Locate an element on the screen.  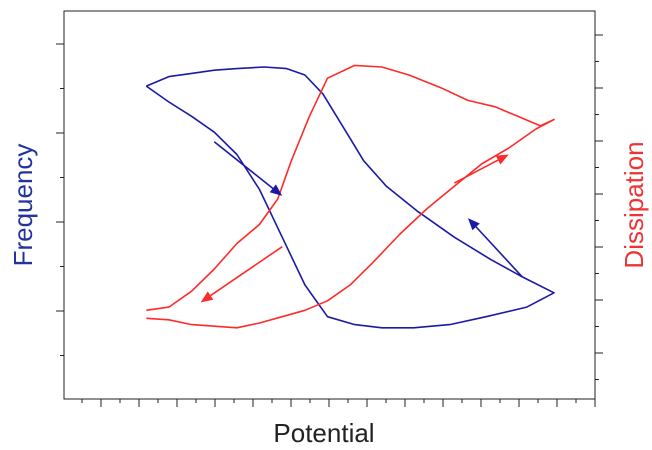
left-y-axis-label: Frequency is located at coordinates (23, 205).